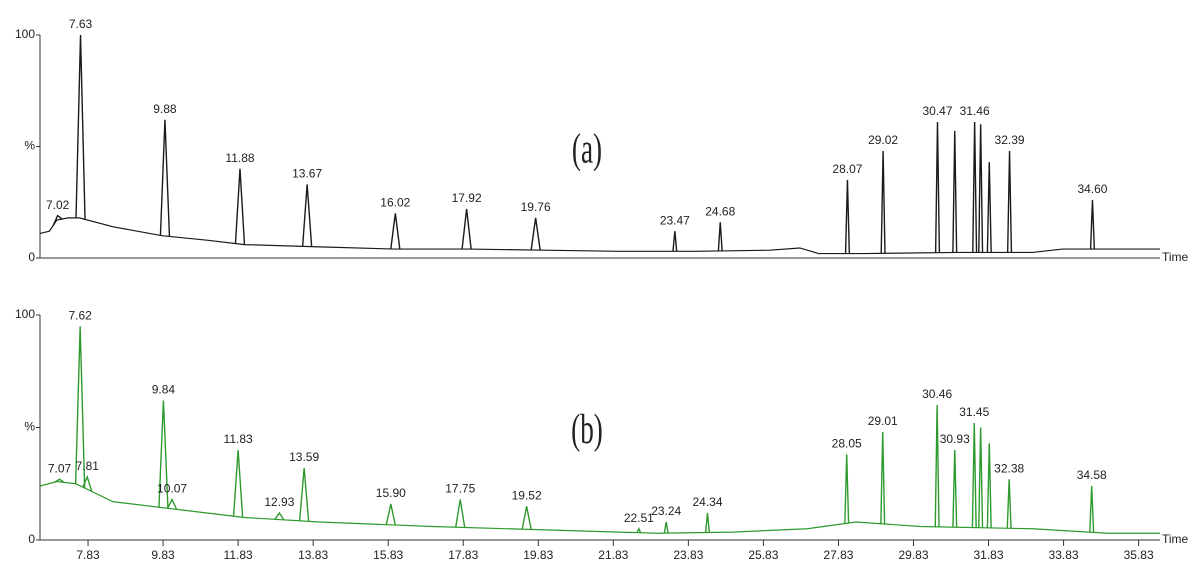 The image size is (1193, 568). I want to click on x-tick-label: 17.83, so click(463, 555).